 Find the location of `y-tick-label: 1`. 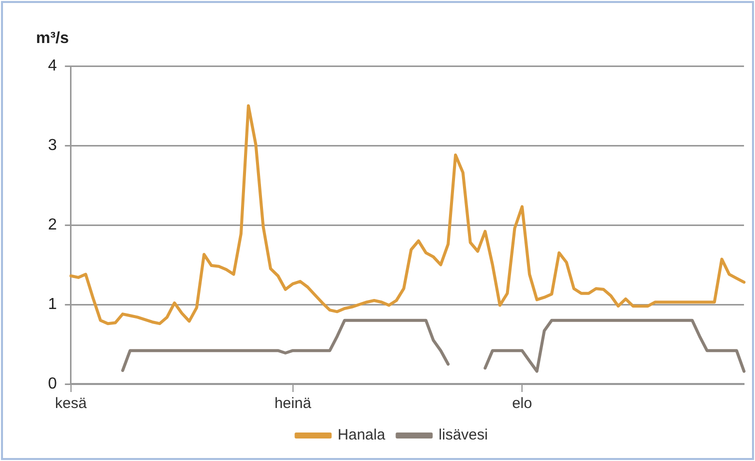

y-tick-label: 1 is located at coordinates (52, 304).